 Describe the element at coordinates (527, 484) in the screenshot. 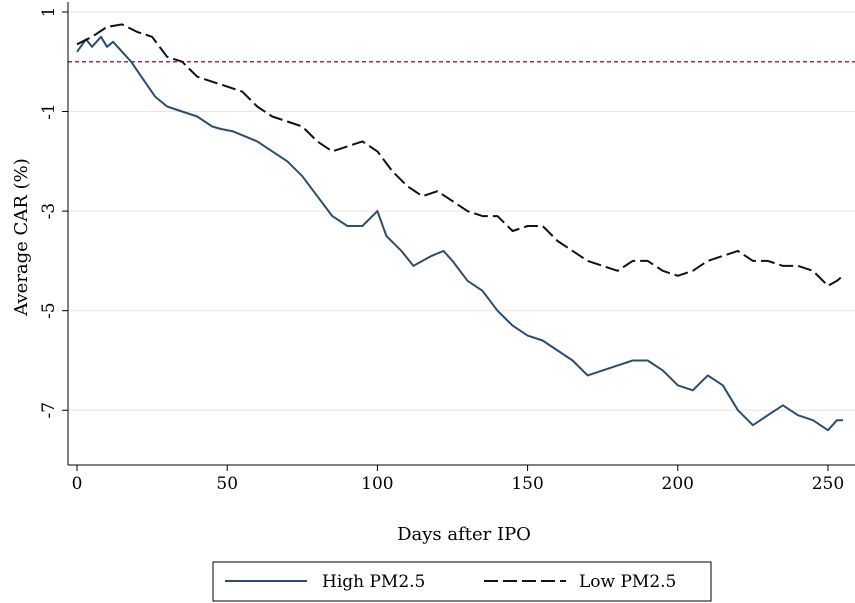

I see `x-tick-label-3: 150` at that location.